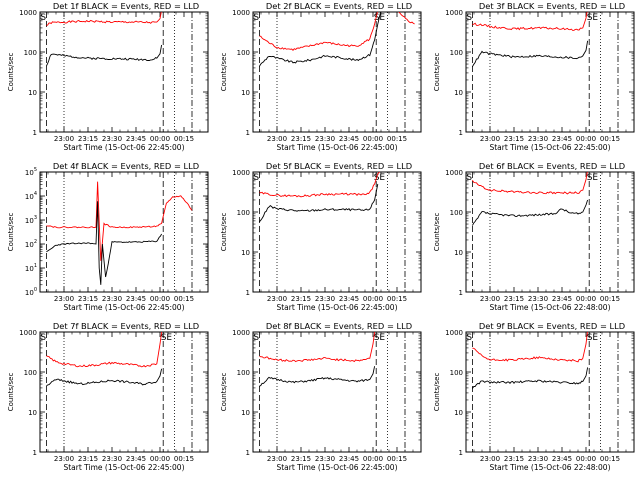  What do you see at coordinates (552, 166) in the screenshot?
I see `panel-title: Det 6f BLACK = Events, RED = LLD` at bounding box center [552, 166].